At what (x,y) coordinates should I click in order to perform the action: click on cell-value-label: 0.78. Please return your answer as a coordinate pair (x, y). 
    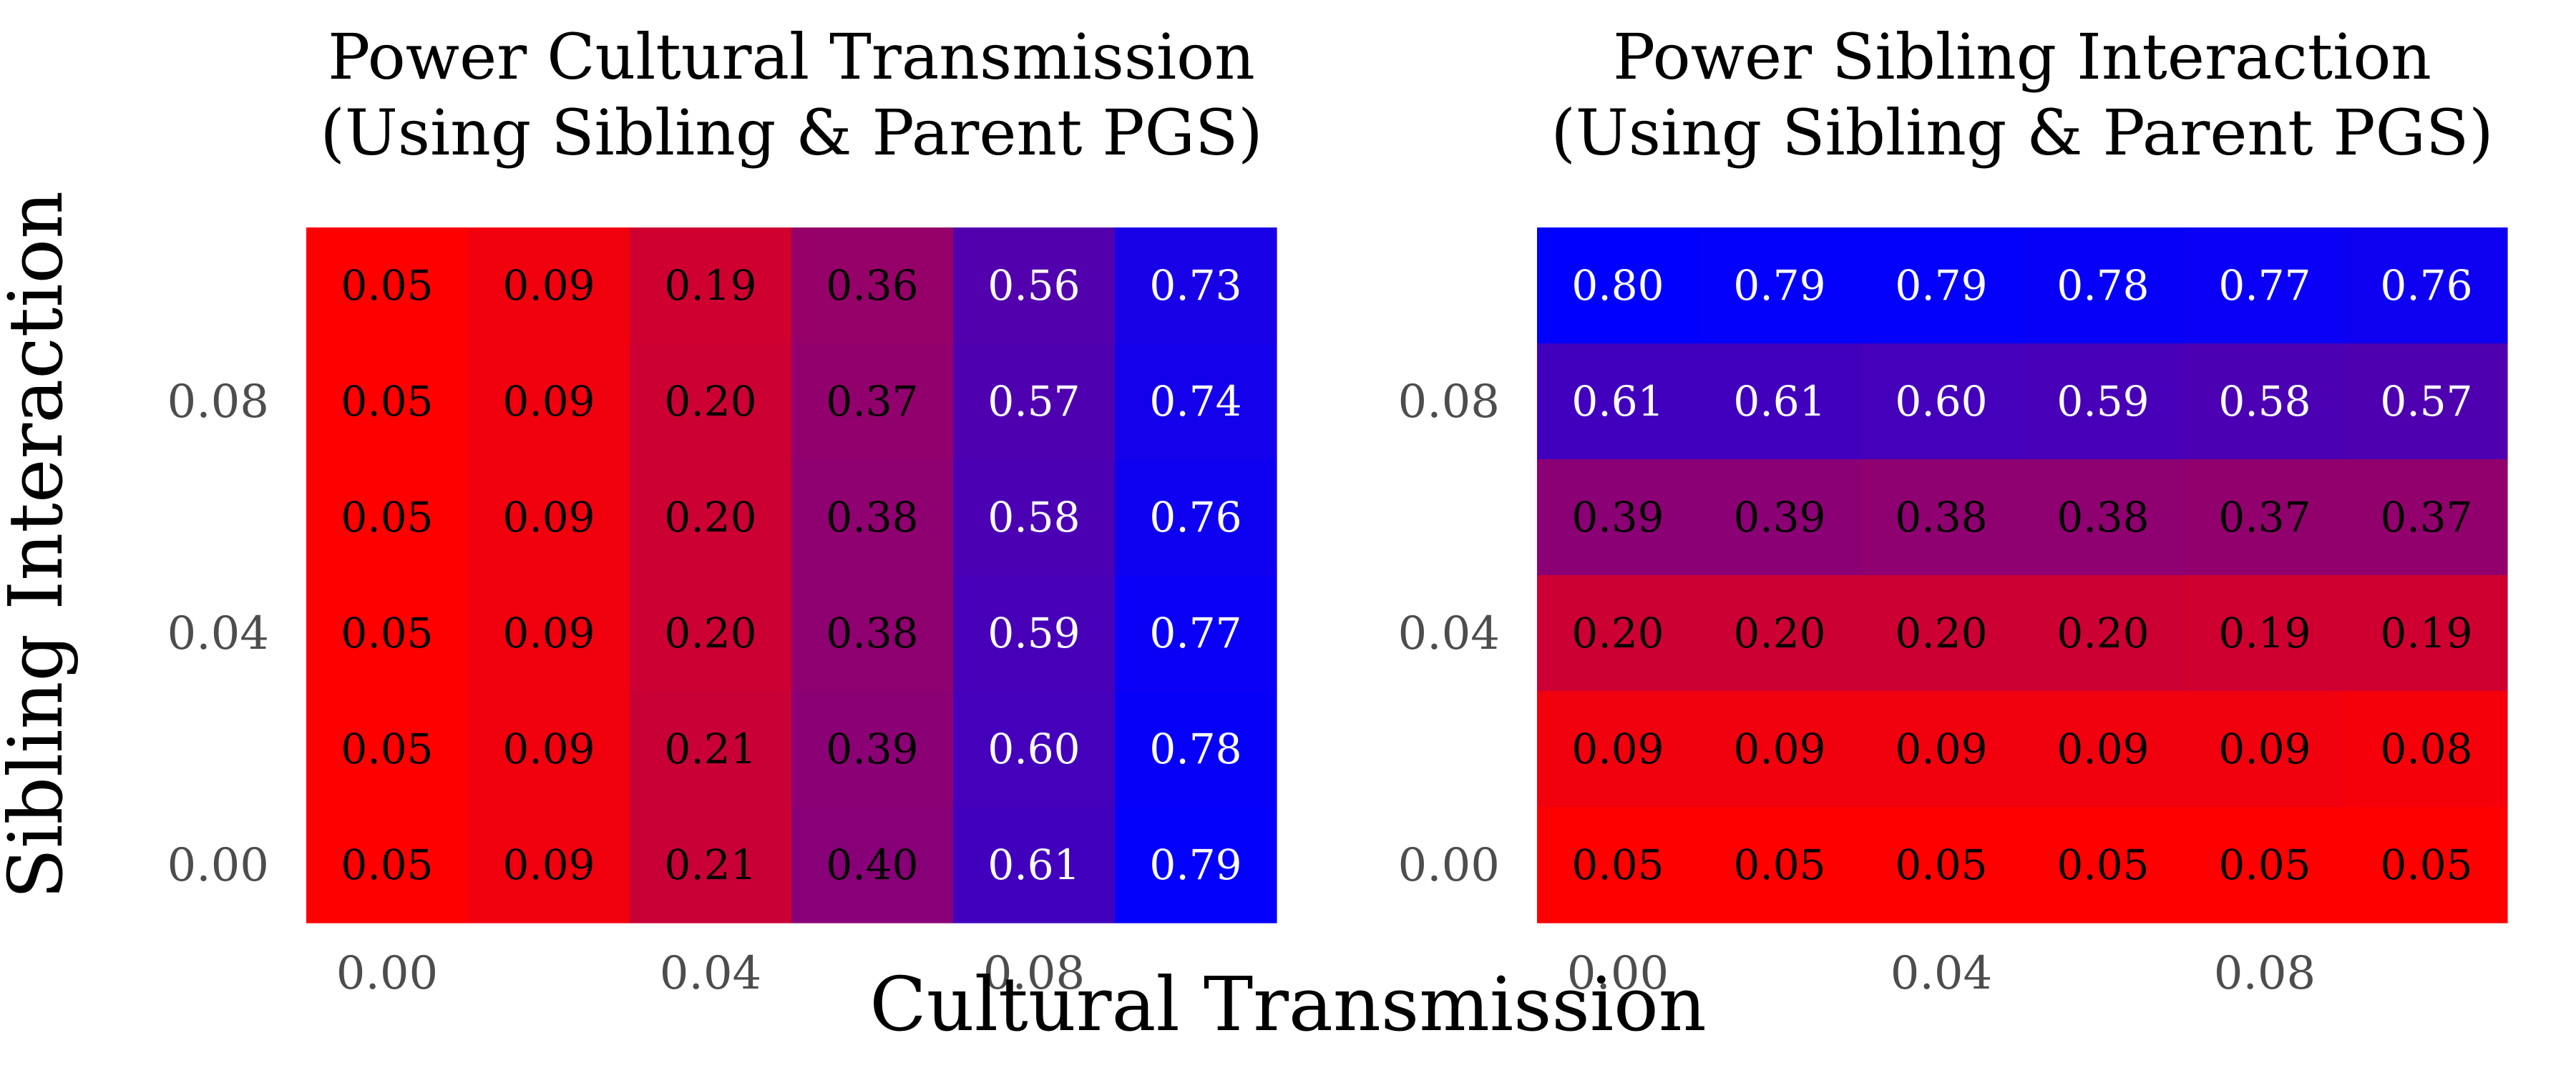
    Looking at the image, I should click on (2103, 285).